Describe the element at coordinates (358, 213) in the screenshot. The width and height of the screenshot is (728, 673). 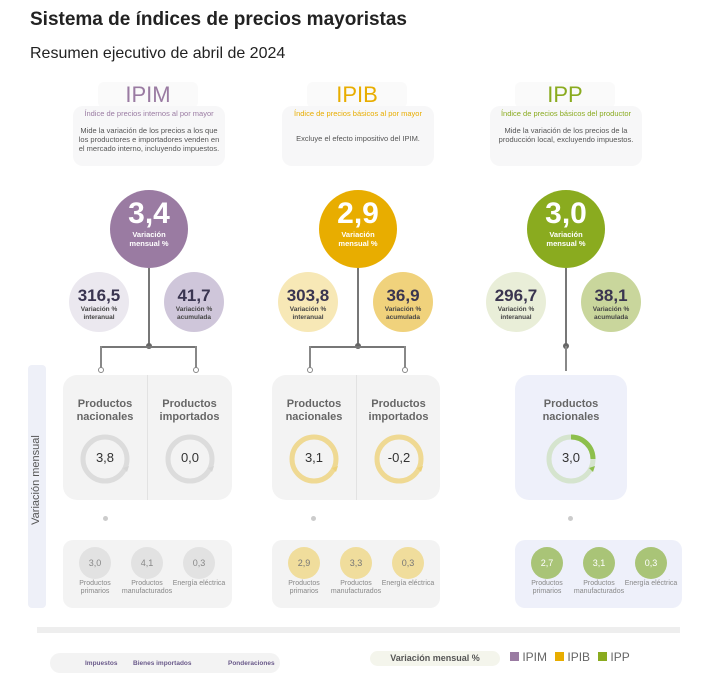
I see `ipib-monthly-value: 2,9` at that location.